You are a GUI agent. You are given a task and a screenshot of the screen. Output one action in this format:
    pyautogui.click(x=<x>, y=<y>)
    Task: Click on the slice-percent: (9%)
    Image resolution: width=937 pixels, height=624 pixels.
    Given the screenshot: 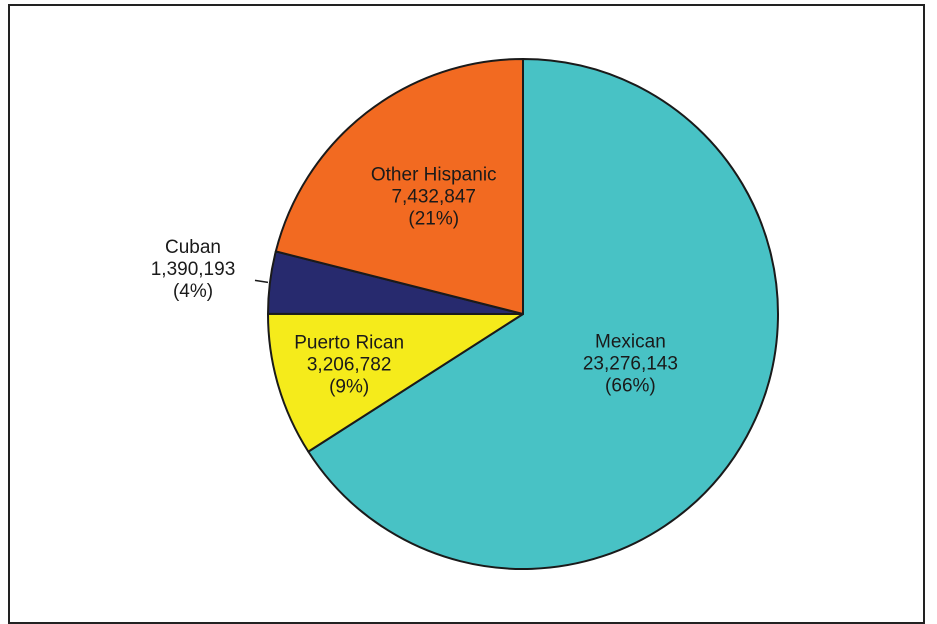 What is the action you would take?
    pyautogui.click(x=349, y=386)
    